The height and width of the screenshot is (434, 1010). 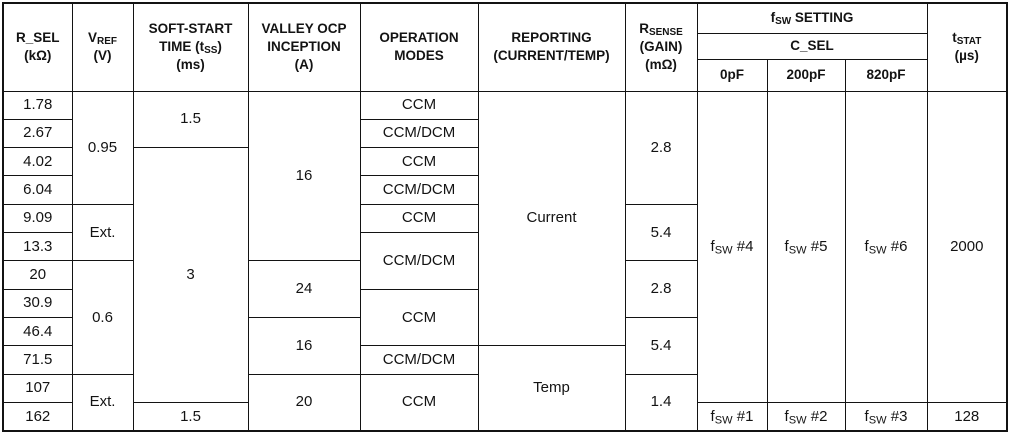 I want to click on r-sense-value: 5.4, so click(x=661, y=232).